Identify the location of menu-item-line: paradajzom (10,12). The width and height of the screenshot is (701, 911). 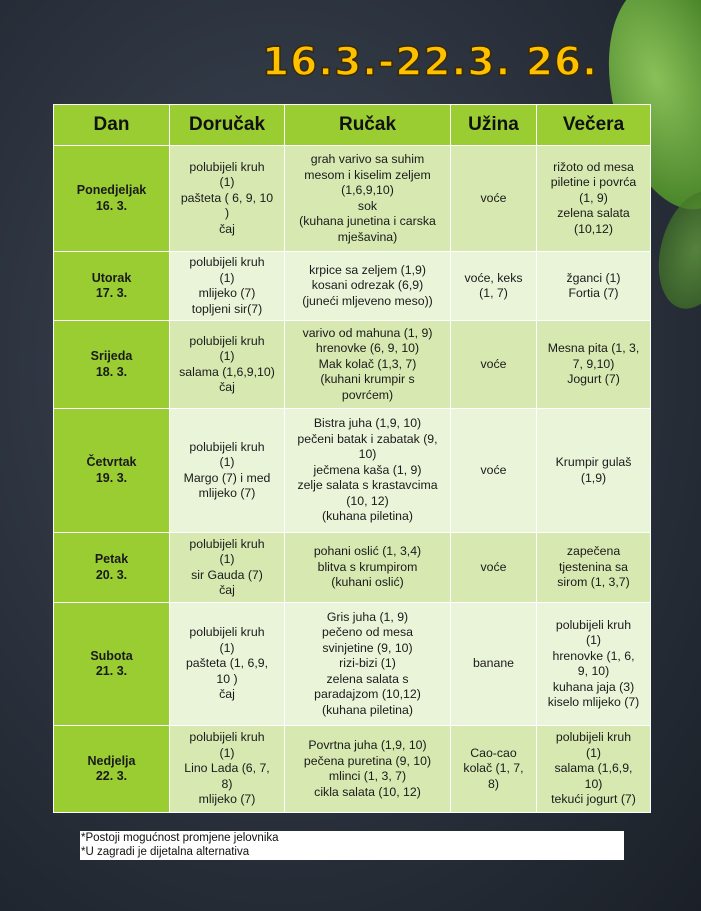
(367, 694).